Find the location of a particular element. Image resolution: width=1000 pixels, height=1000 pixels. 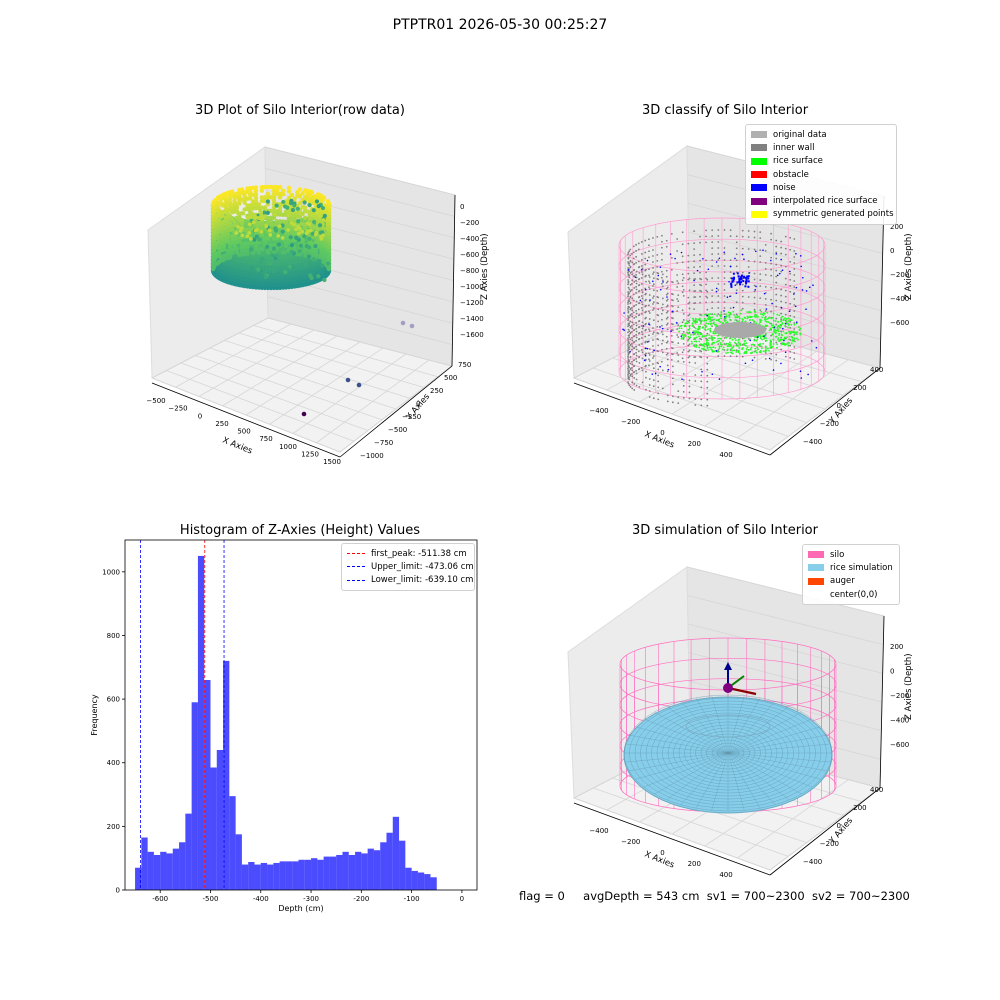

histogram-xlabel: Depth (cm) is located at coordinates (300, 908).